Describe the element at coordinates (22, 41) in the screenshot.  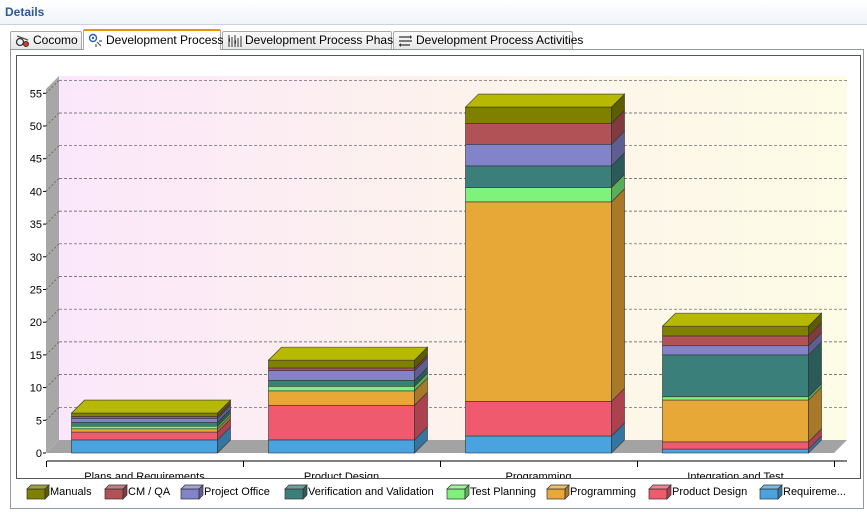
I see `cocomo-icon` at that location.